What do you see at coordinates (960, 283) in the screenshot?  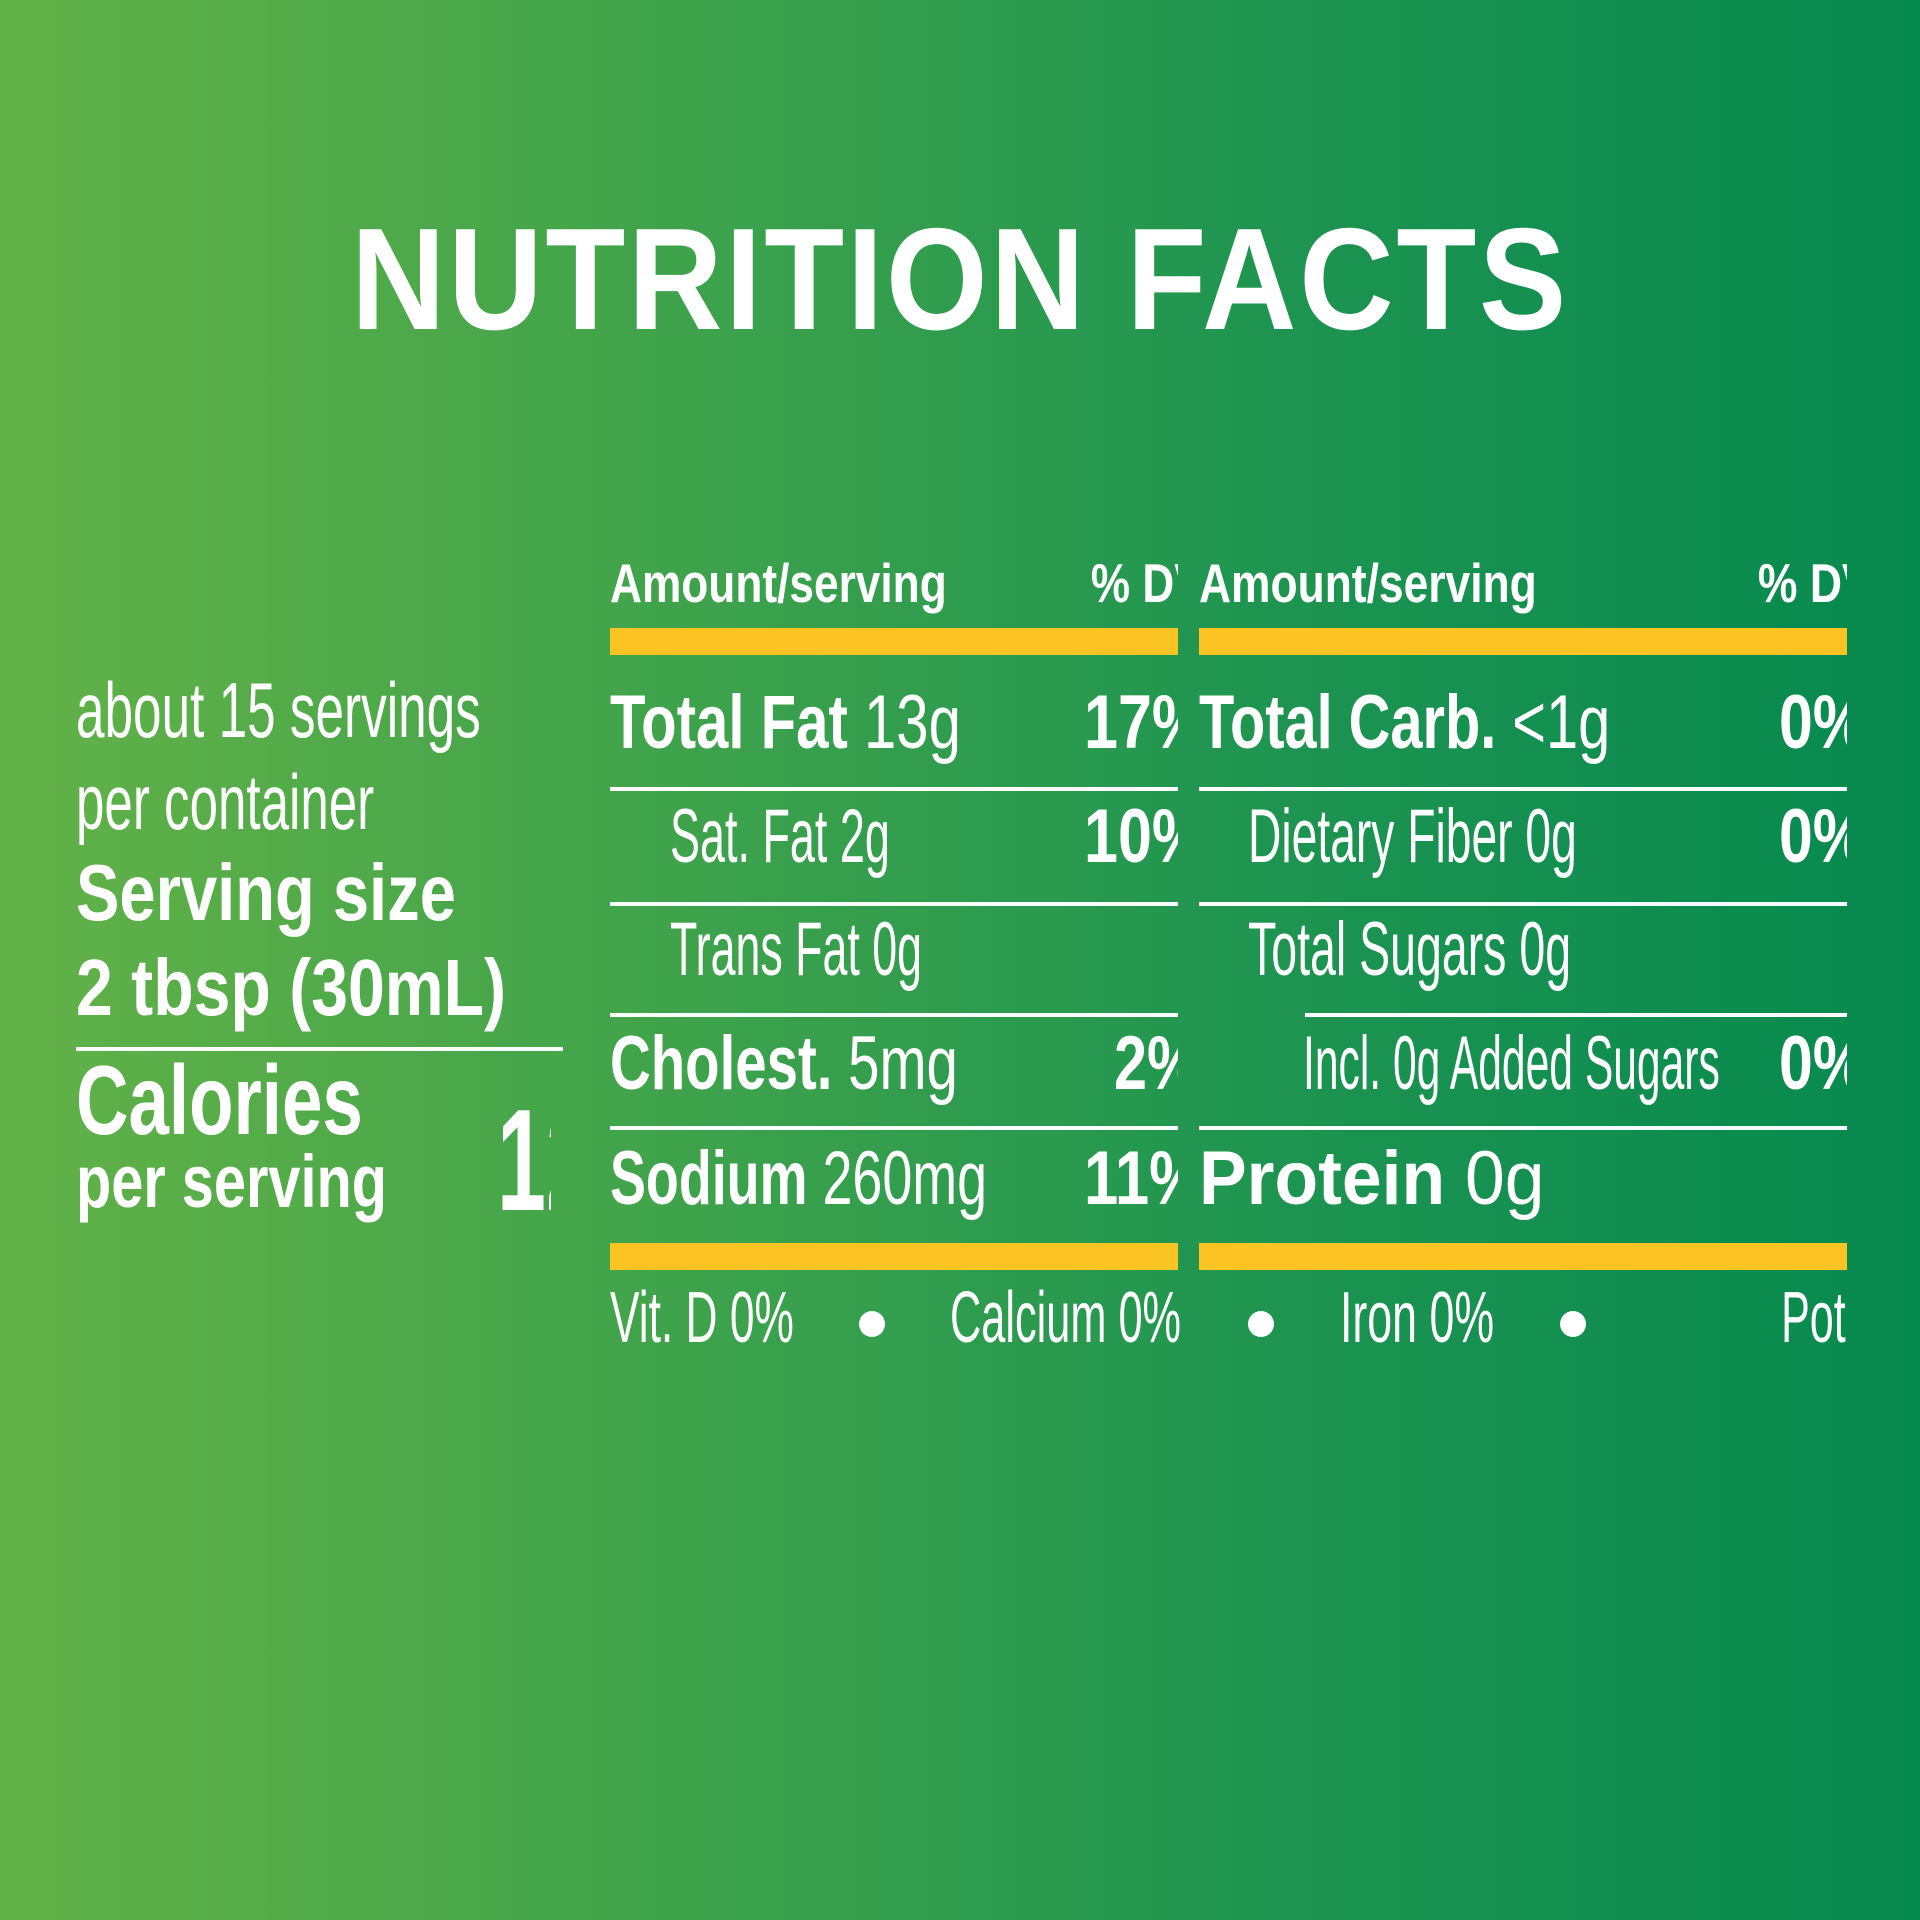 I see `page-title: NUTRITION FACTS` at bounding box center [960, 283].